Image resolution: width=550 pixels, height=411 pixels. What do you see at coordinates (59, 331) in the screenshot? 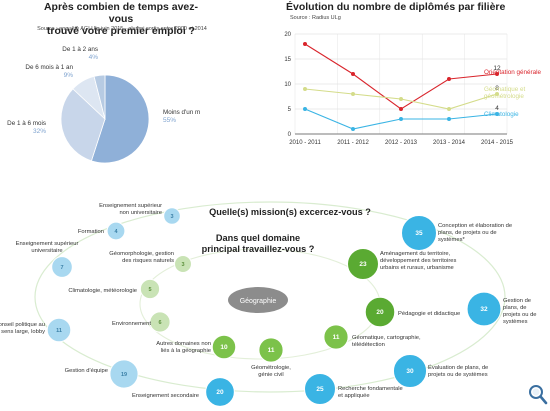
I see `mission-value: 11` at bounding box center [59, 331].